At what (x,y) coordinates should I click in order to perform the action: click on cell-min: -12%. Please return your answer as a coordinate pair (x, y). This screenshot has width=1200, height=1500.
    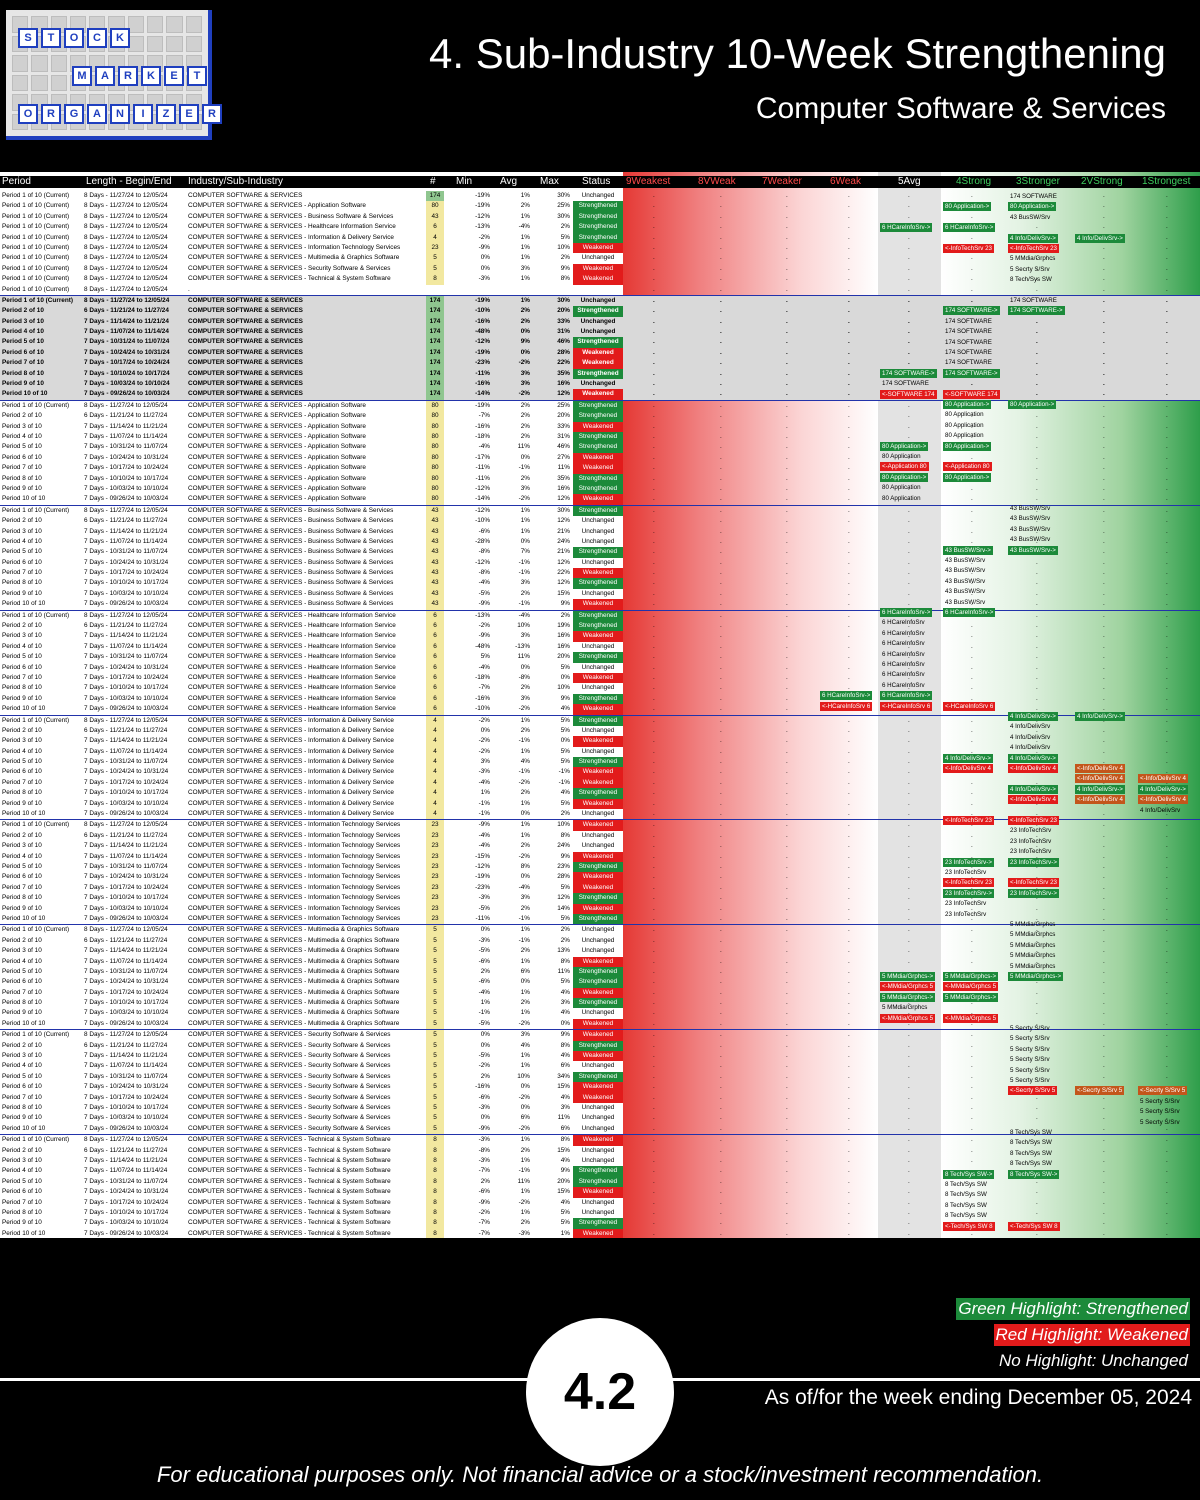
    Looking at the image, I should click on (482, 488).